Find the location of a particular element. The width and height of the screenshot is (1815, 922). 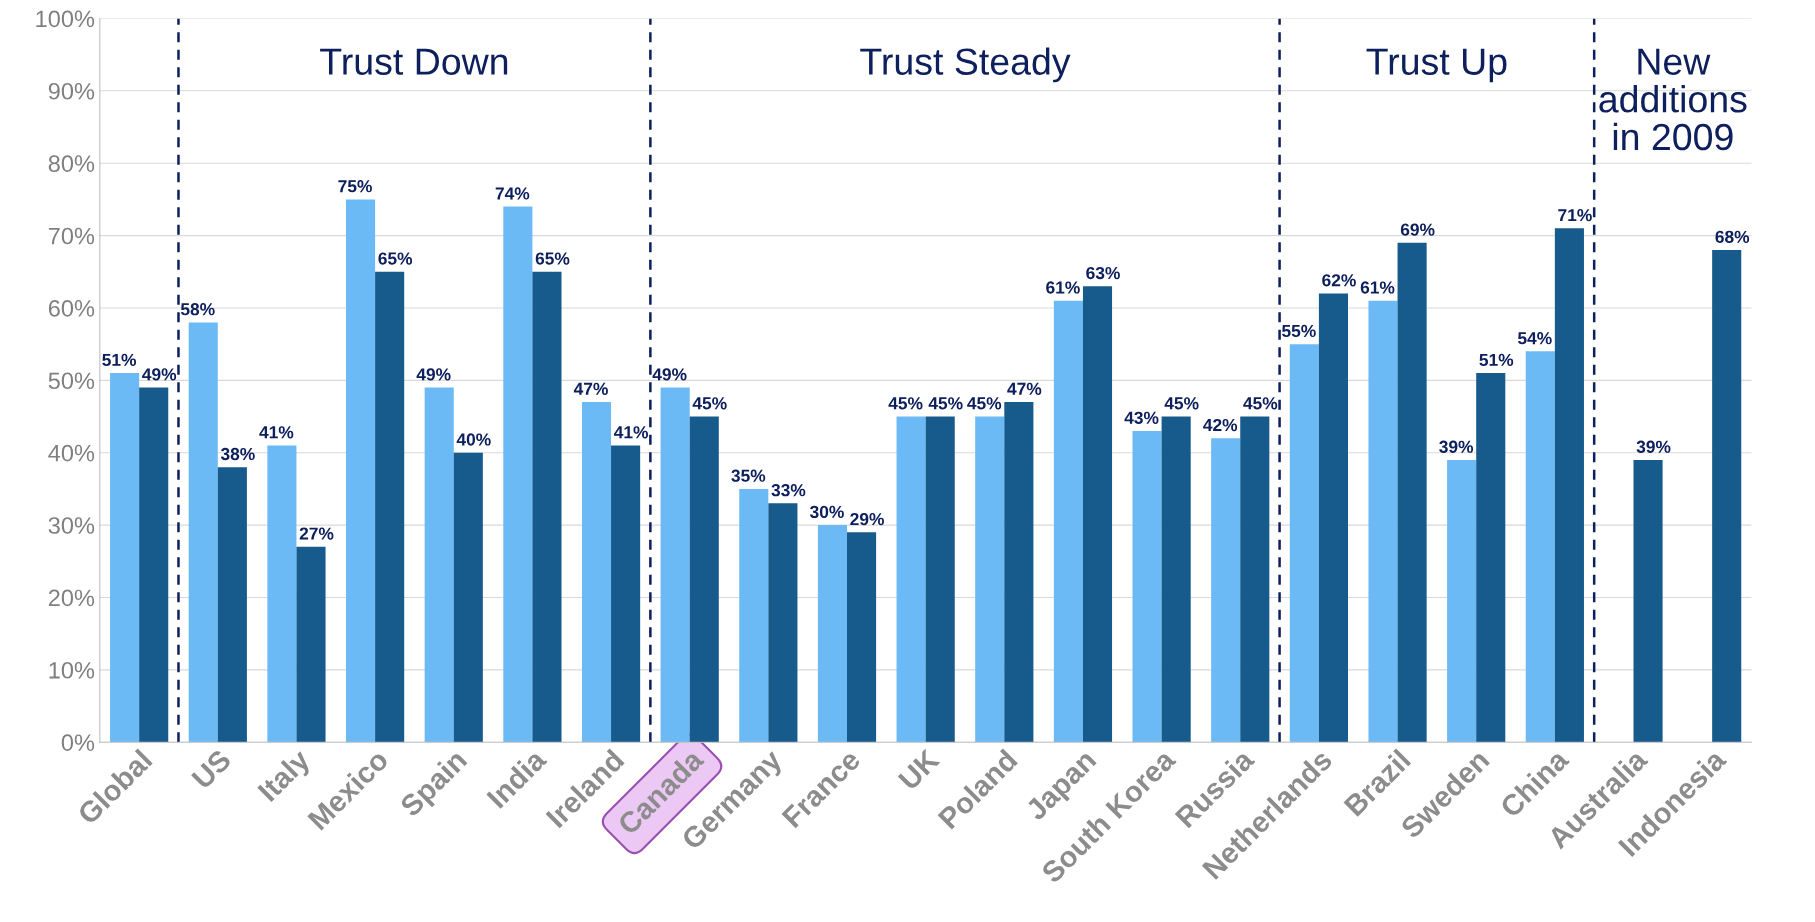

data-label: 35% is located at coordinates (748, 475).